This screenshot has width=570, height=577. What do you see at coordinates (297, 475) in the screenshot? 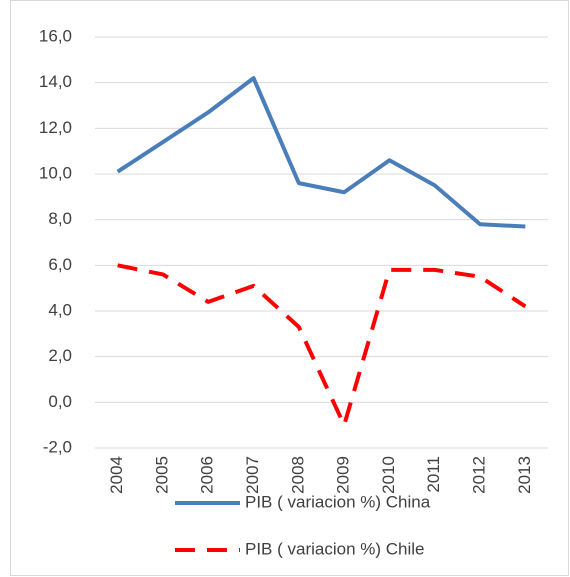
I see `x-tick-label: 2008` at bounding box center [297, 475].